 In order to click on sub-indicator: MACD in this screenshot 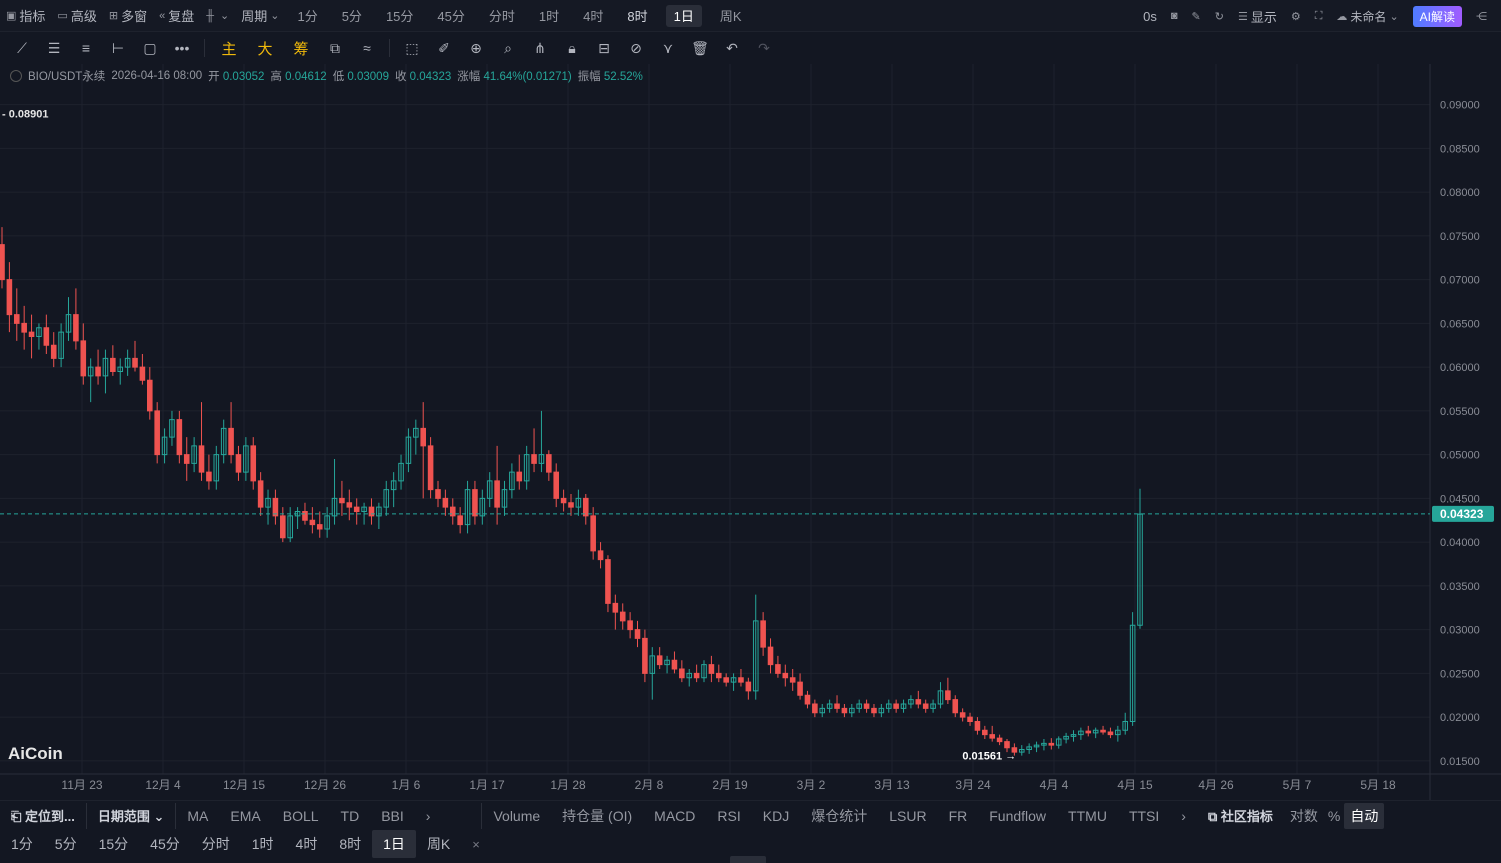, I will do `click(675, 815)`.